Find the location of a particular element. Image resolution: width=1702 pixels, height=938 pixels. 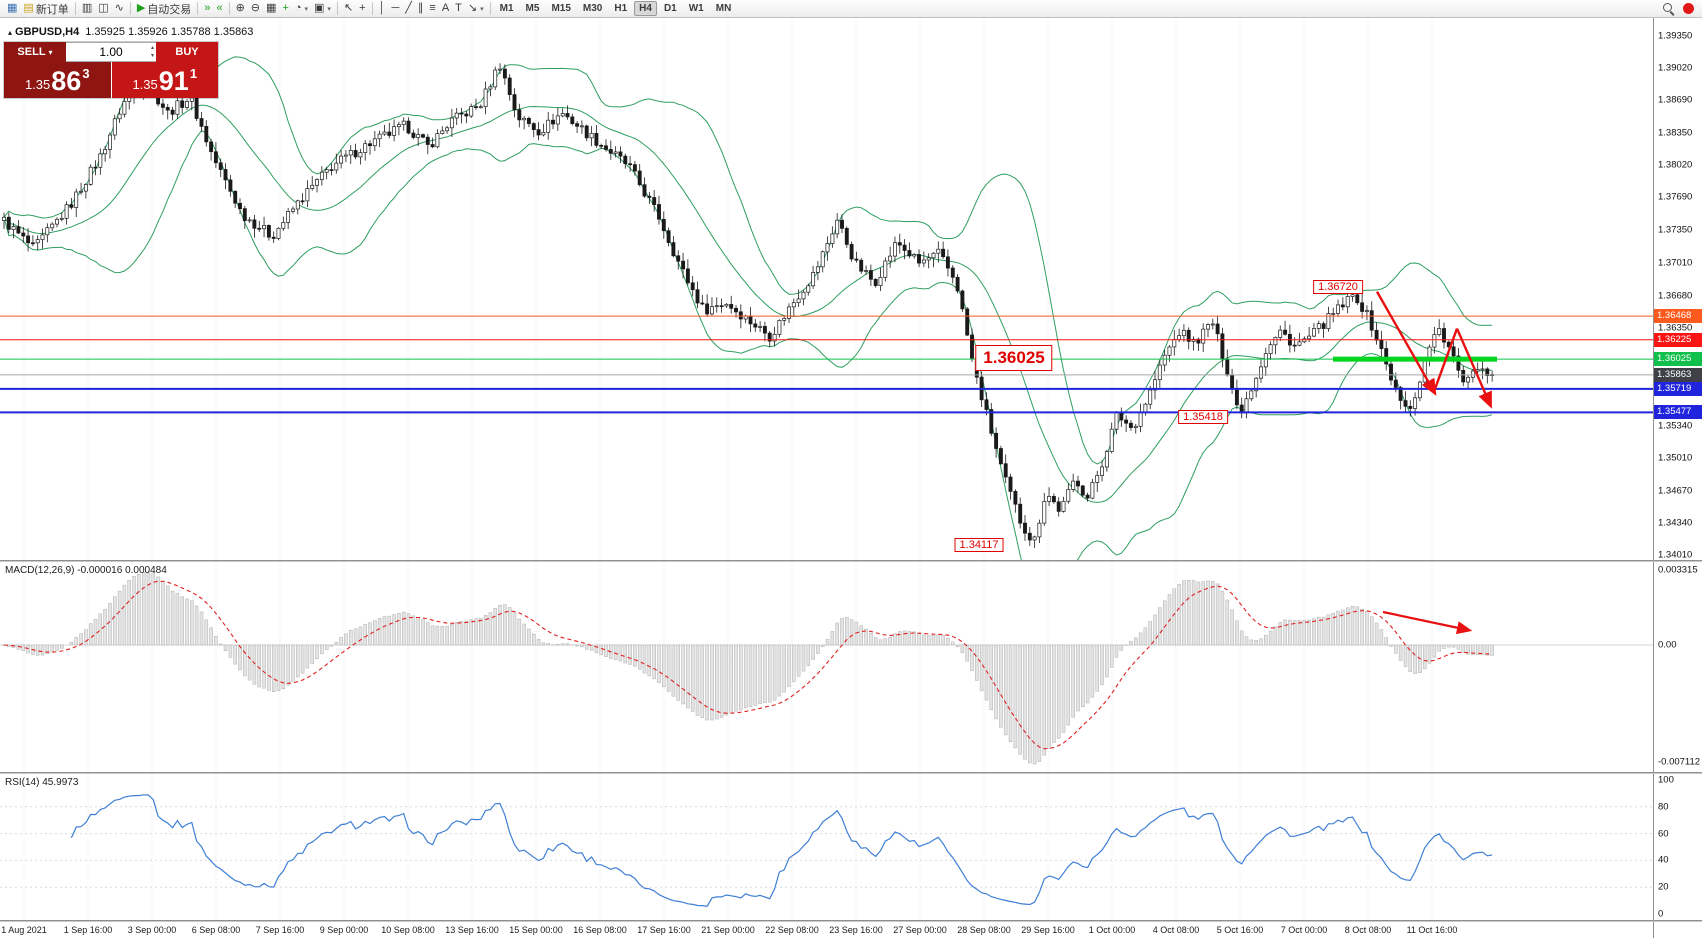

new-order-button: ▤ 新订单 is located at coordinates (45, 9).